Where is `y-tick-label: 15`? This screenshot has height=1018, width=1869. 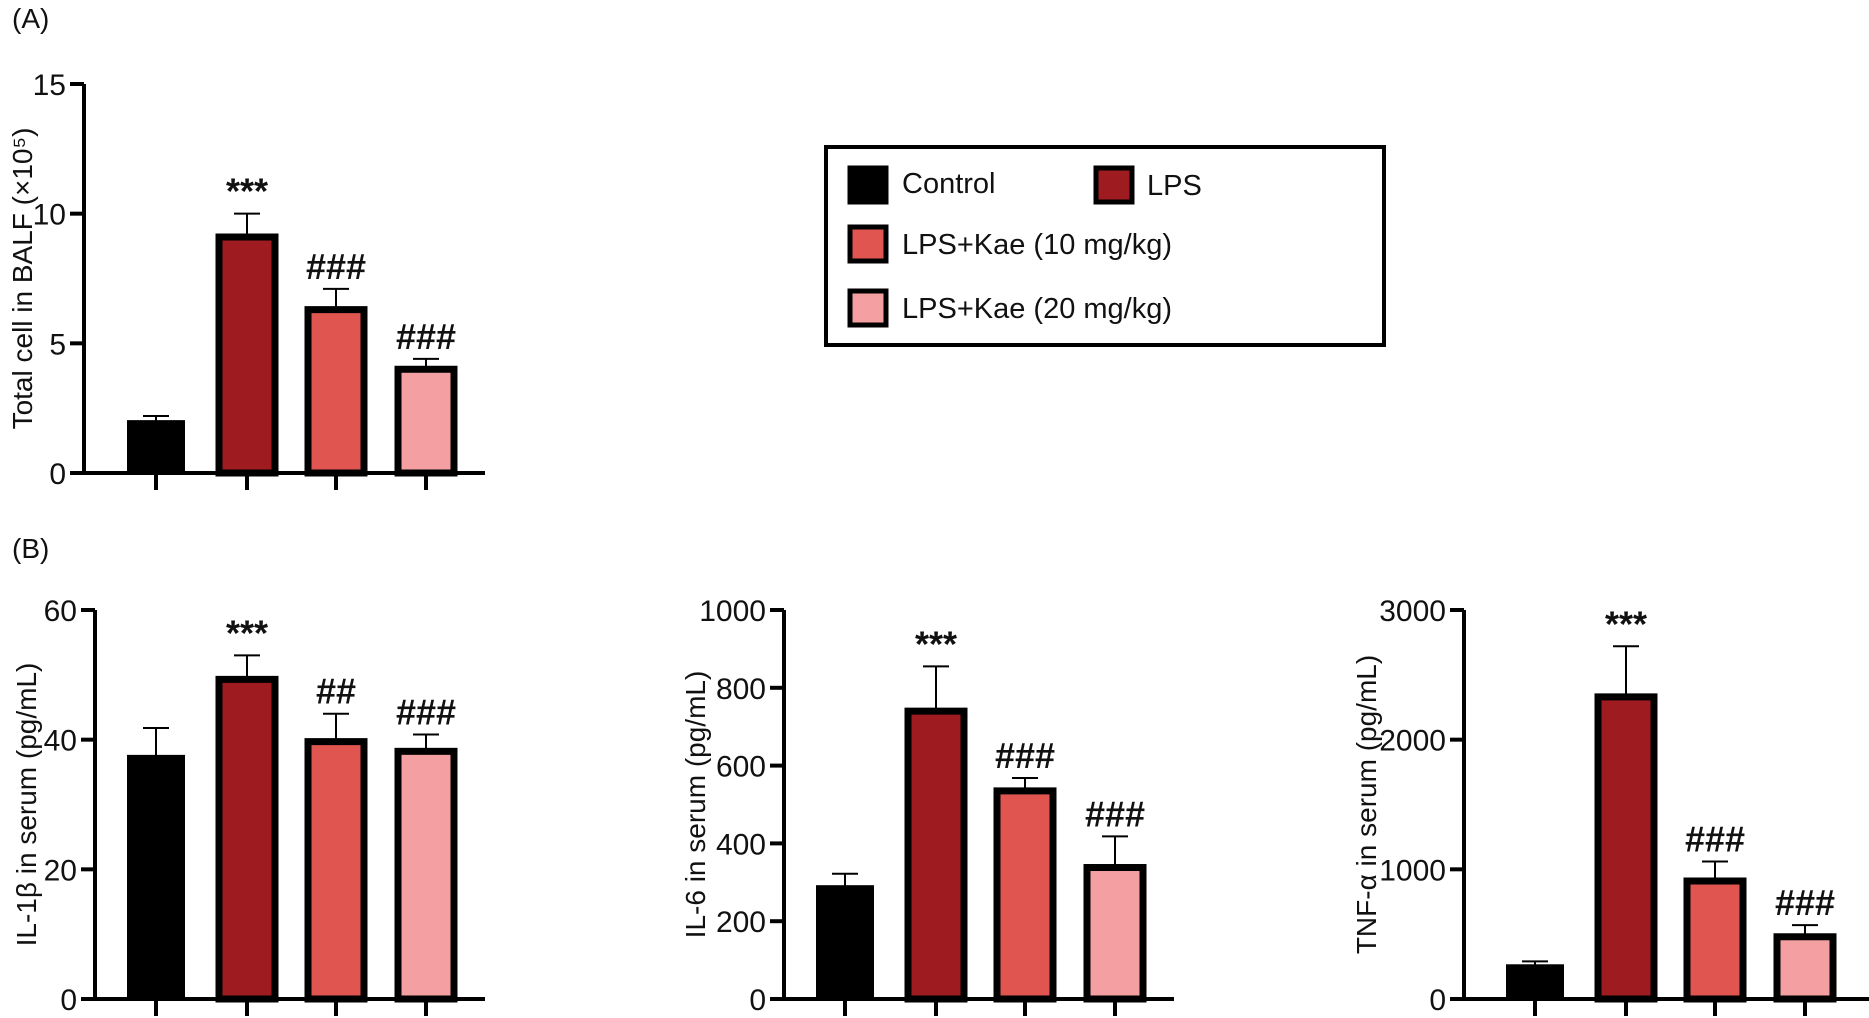
y-tick-label: 15 is located at coordinates (49, 85).